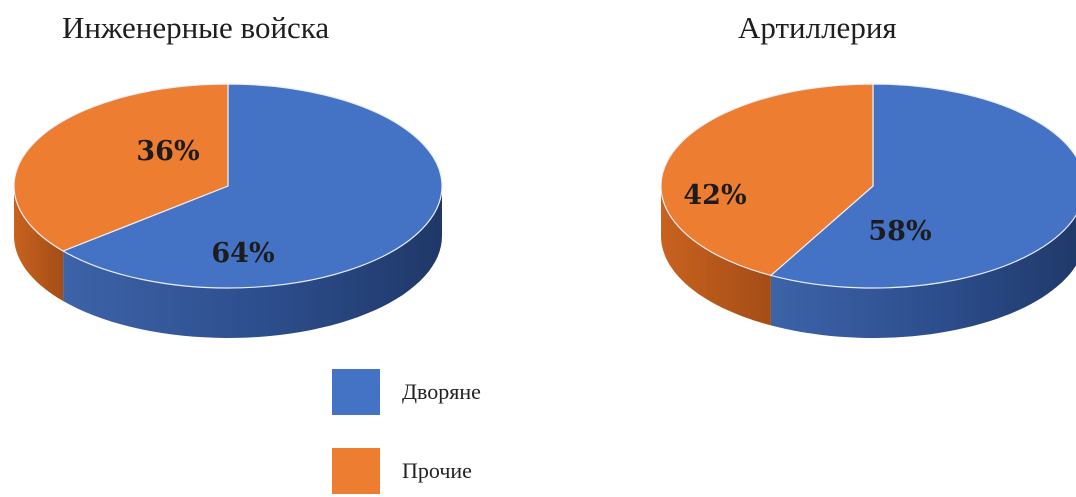 Image resolution: width=1076 pixels, height=497 pixels. What do you see at coordinates (196, 27) in the screenshot?
I see `chart-title-engineering: Инженерные войска` at bounding box center [196, 27].